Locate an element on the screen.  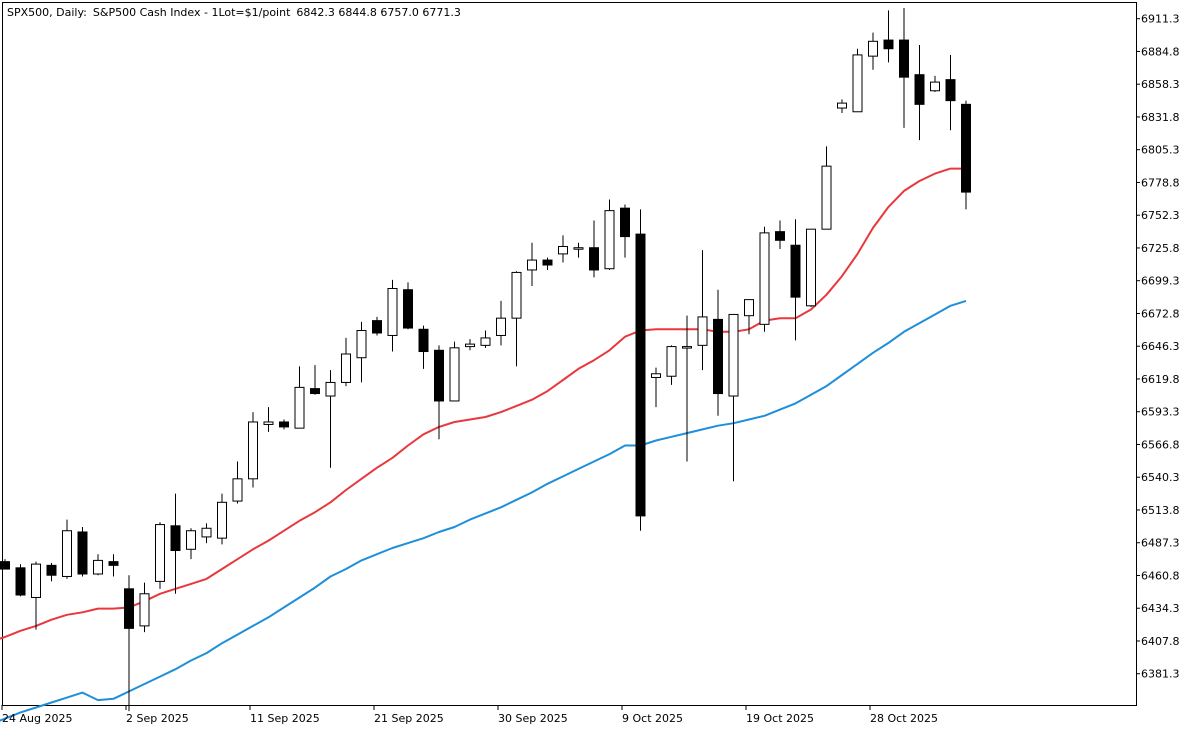
symbol-label: SPX500, Daily: is located at coordinates (47, 12).